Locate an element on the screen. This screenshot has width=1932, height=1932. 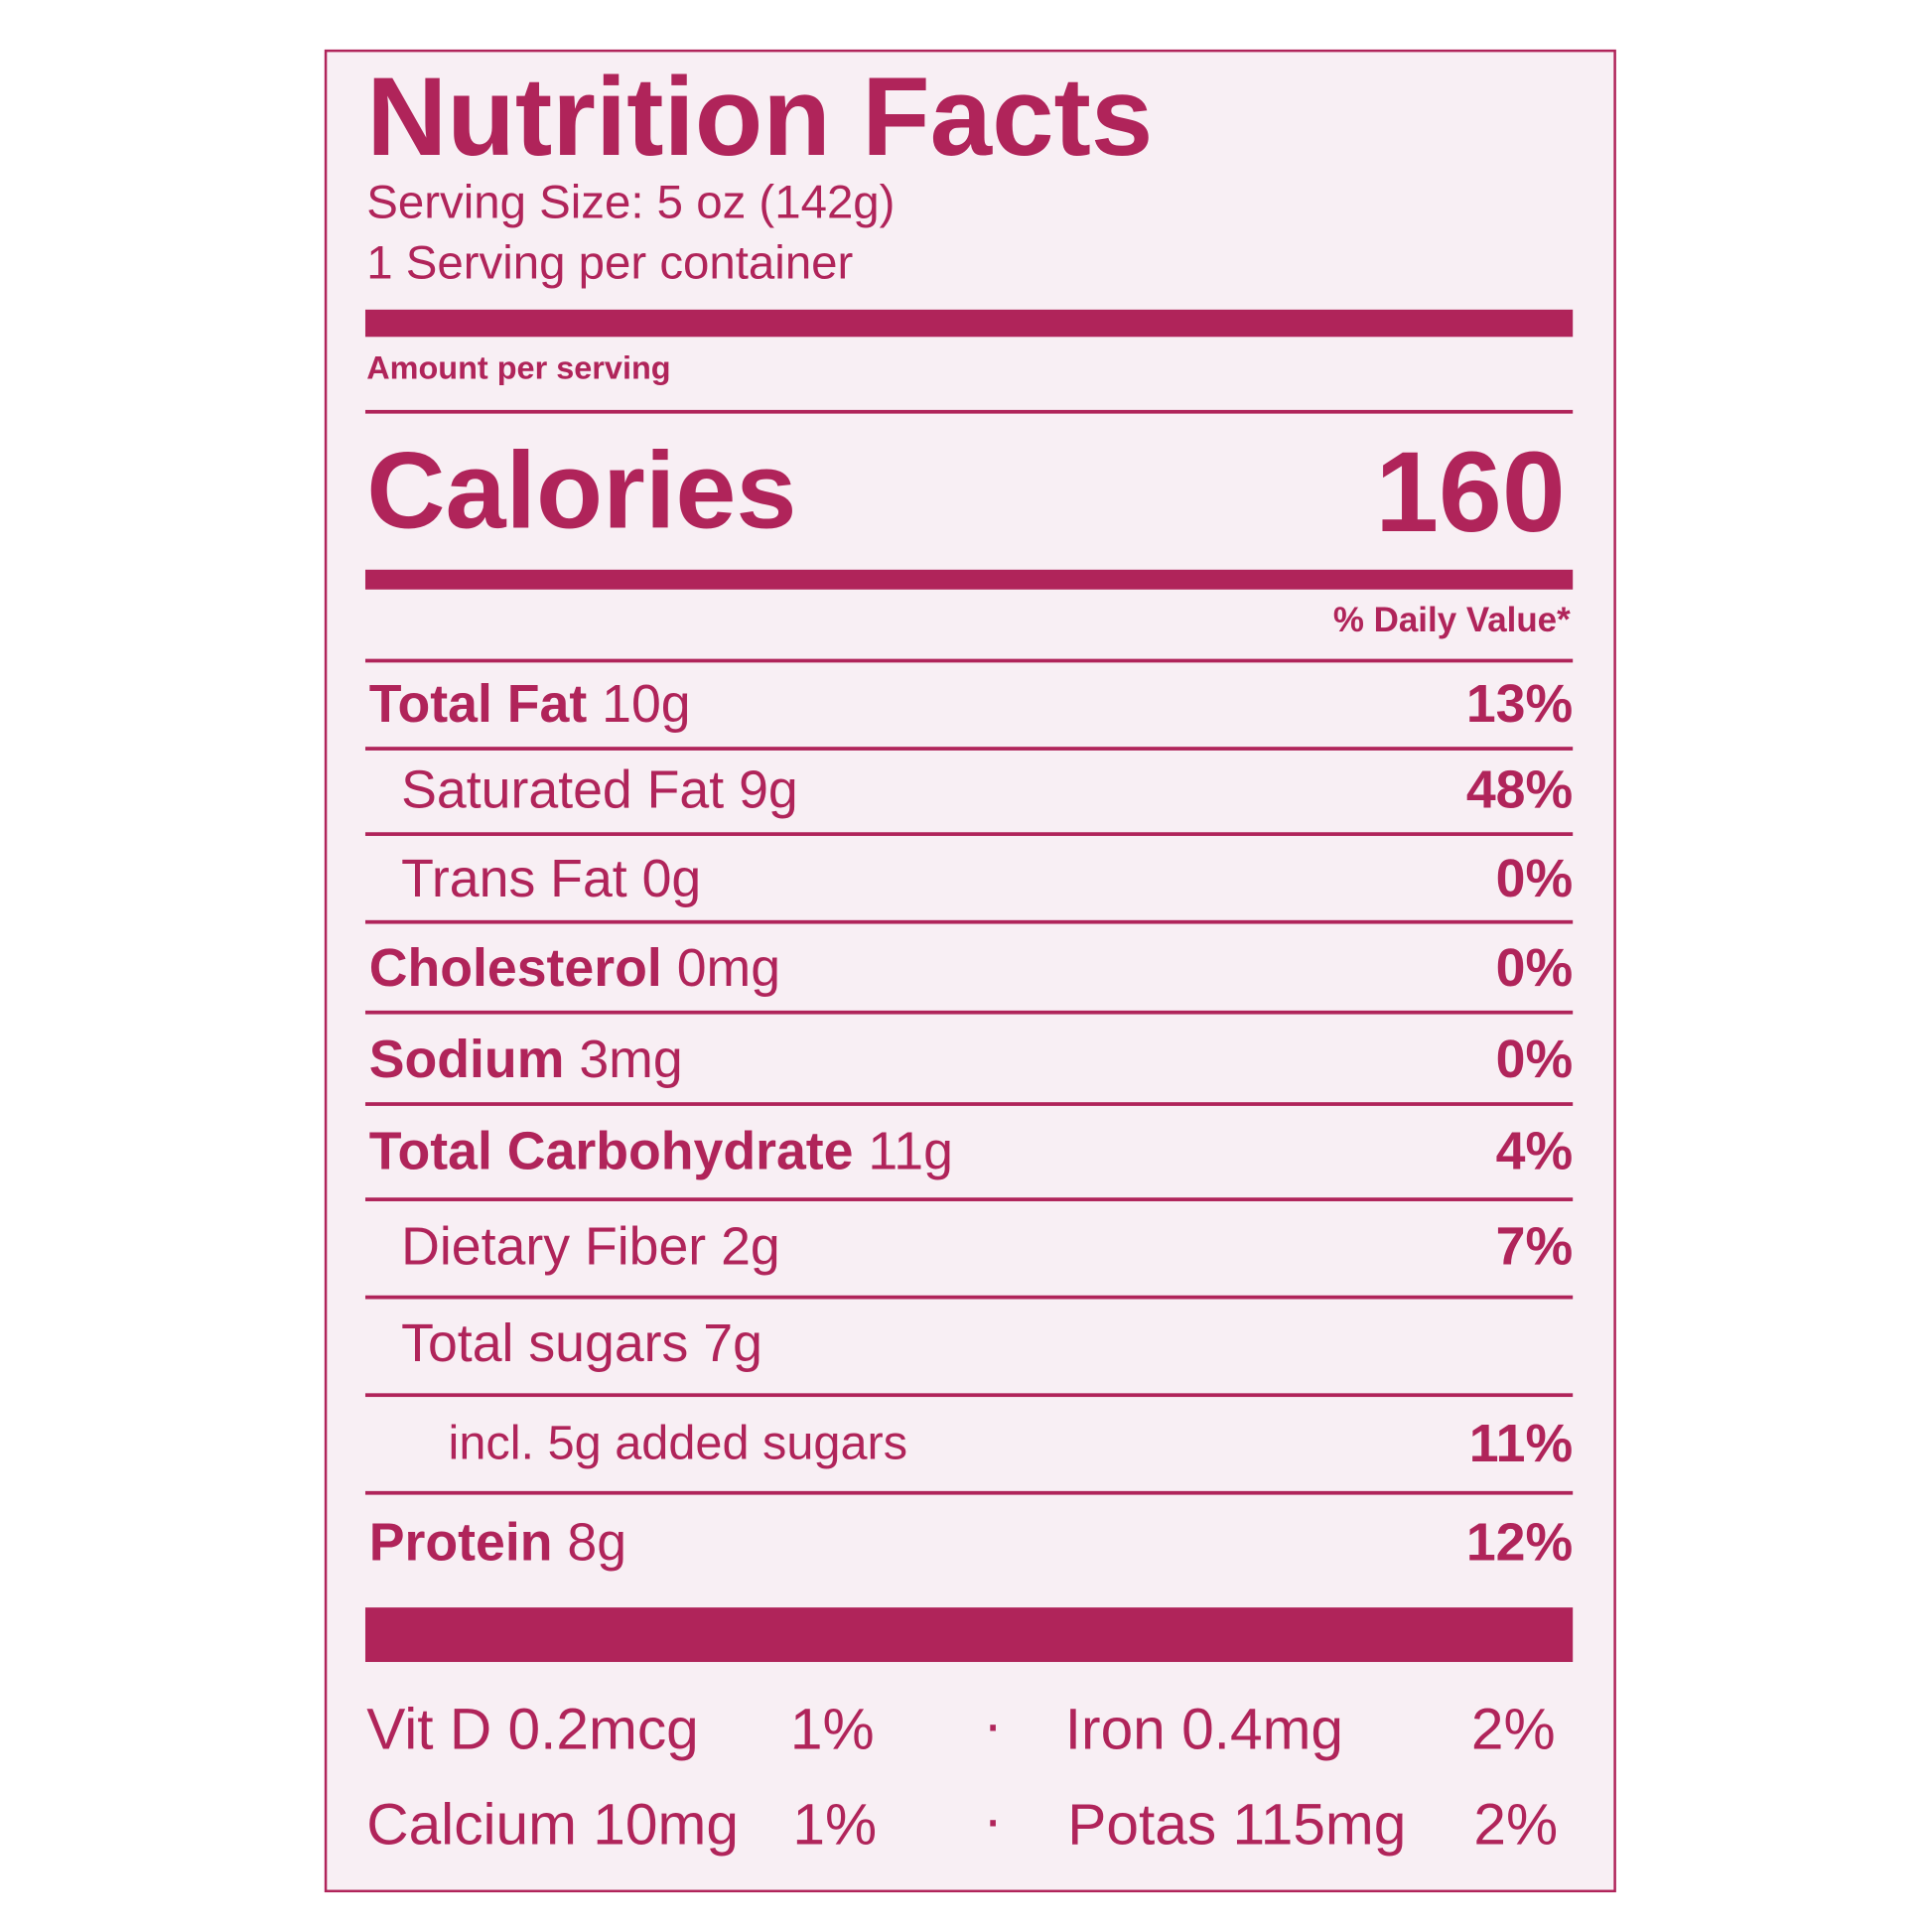
iron-dv: 2% is located at coordinates (1513, 1728).